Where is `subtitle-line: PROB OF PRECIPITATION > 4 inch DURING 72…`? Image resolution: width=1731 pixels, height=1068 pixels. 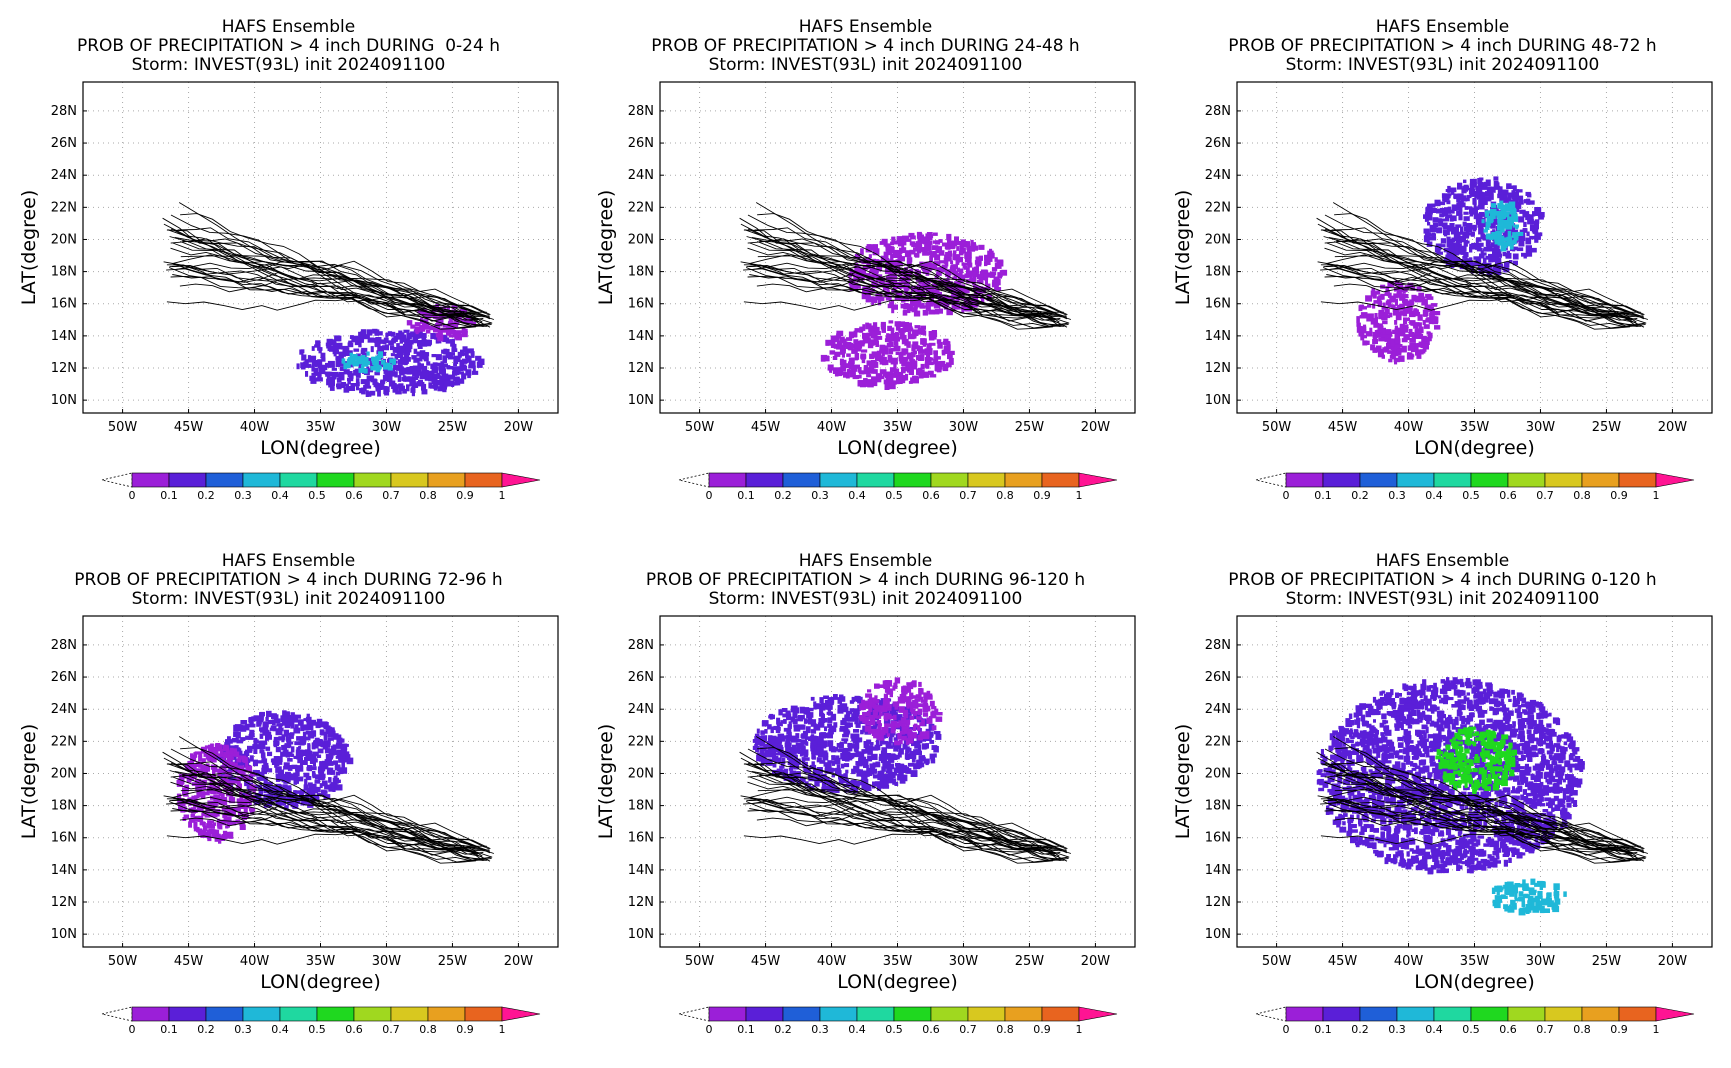
subtitle-line: PROB OF PRECIPITATION > 4 inch DURING 72… is located at coordinates (288, 580).